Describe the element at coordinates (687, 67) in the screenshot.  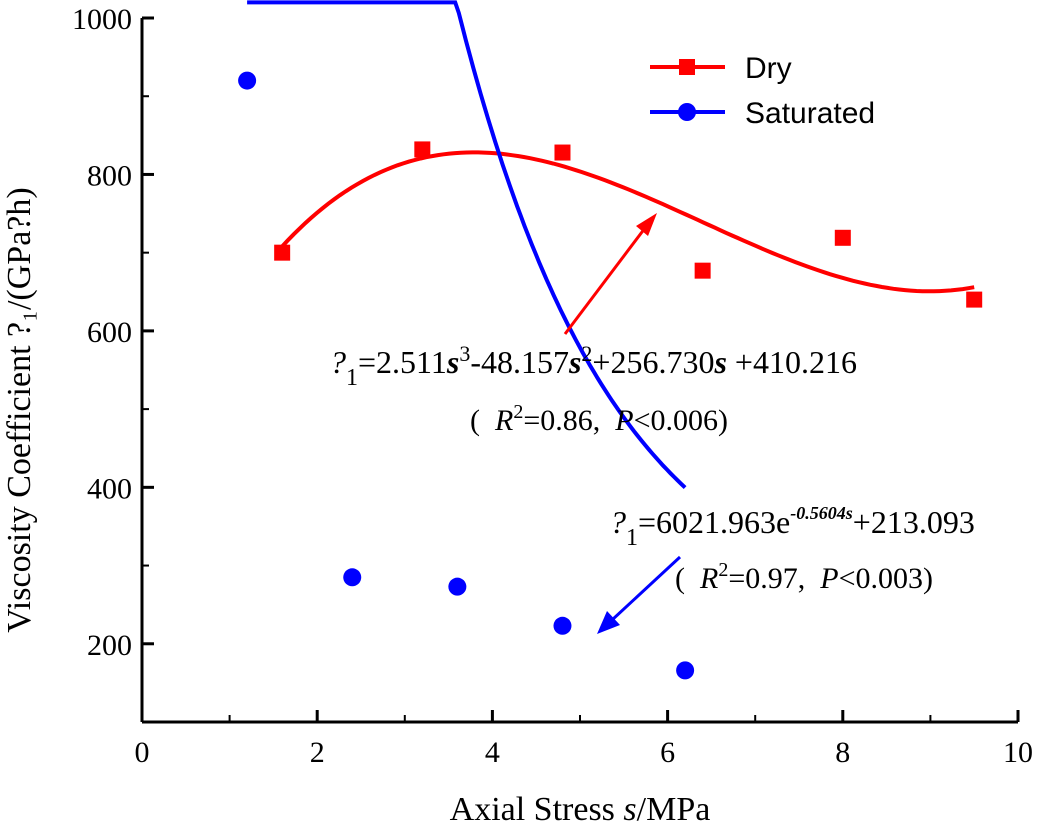
I see `legend-dry-marker` at that location.